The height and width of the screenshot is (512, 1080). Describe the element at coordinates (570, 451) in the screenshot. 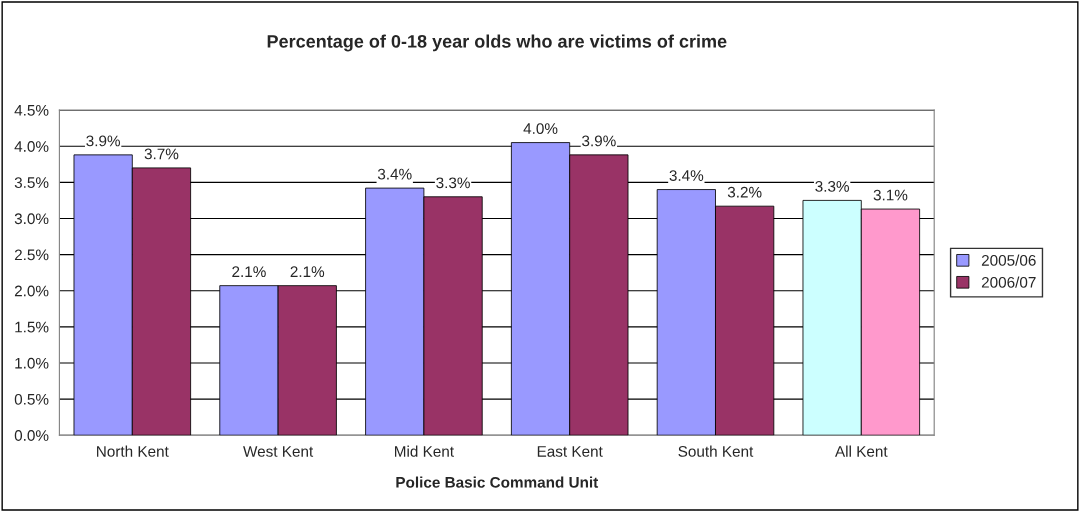

I see `x-tick-label: East Kent` at that location.